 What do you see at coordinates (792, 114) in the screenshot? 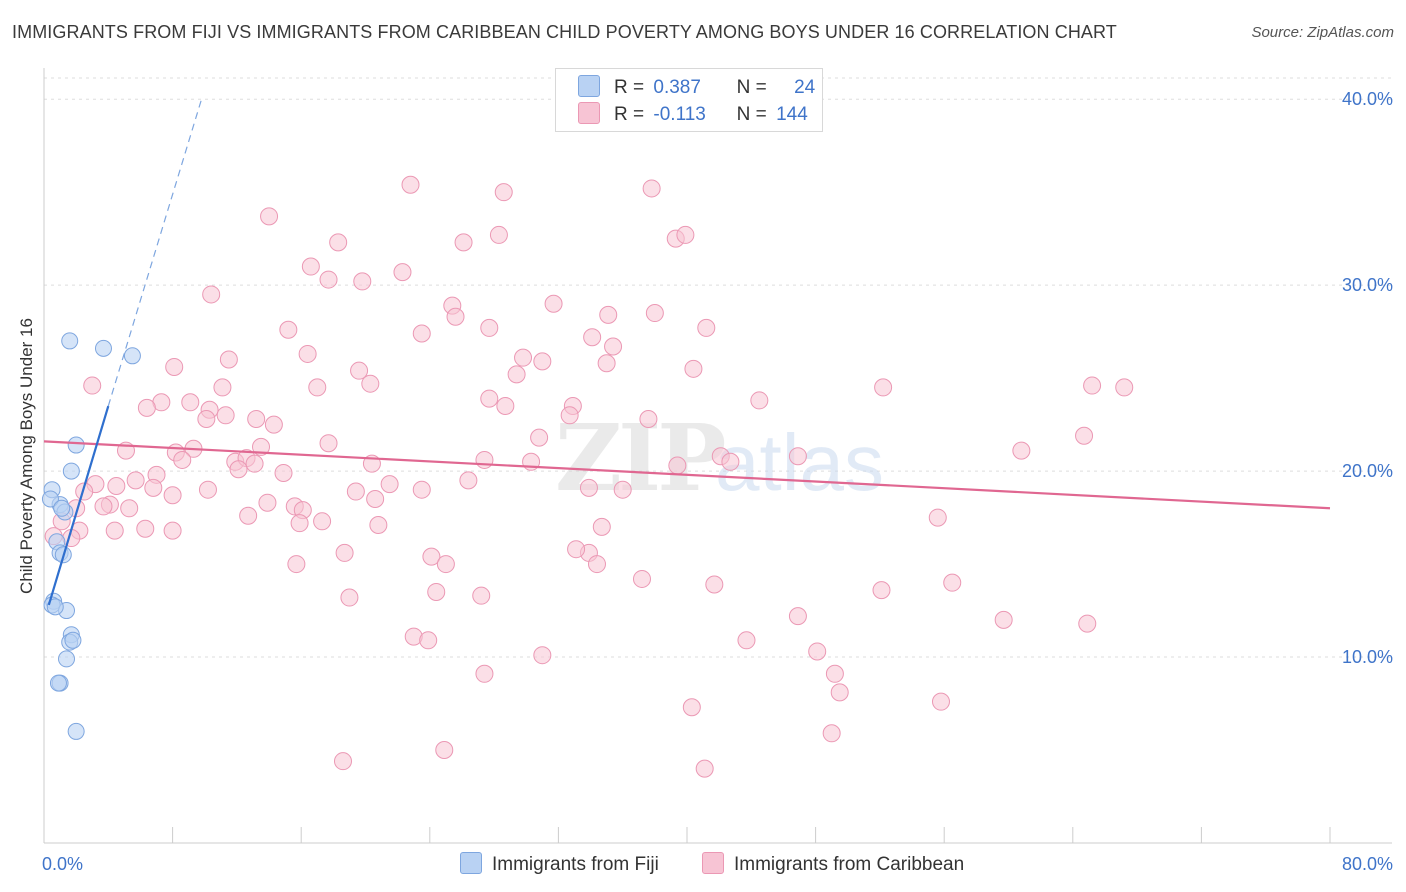
I see `caribbean-n-value: 144` at bounding box center [792, 114].